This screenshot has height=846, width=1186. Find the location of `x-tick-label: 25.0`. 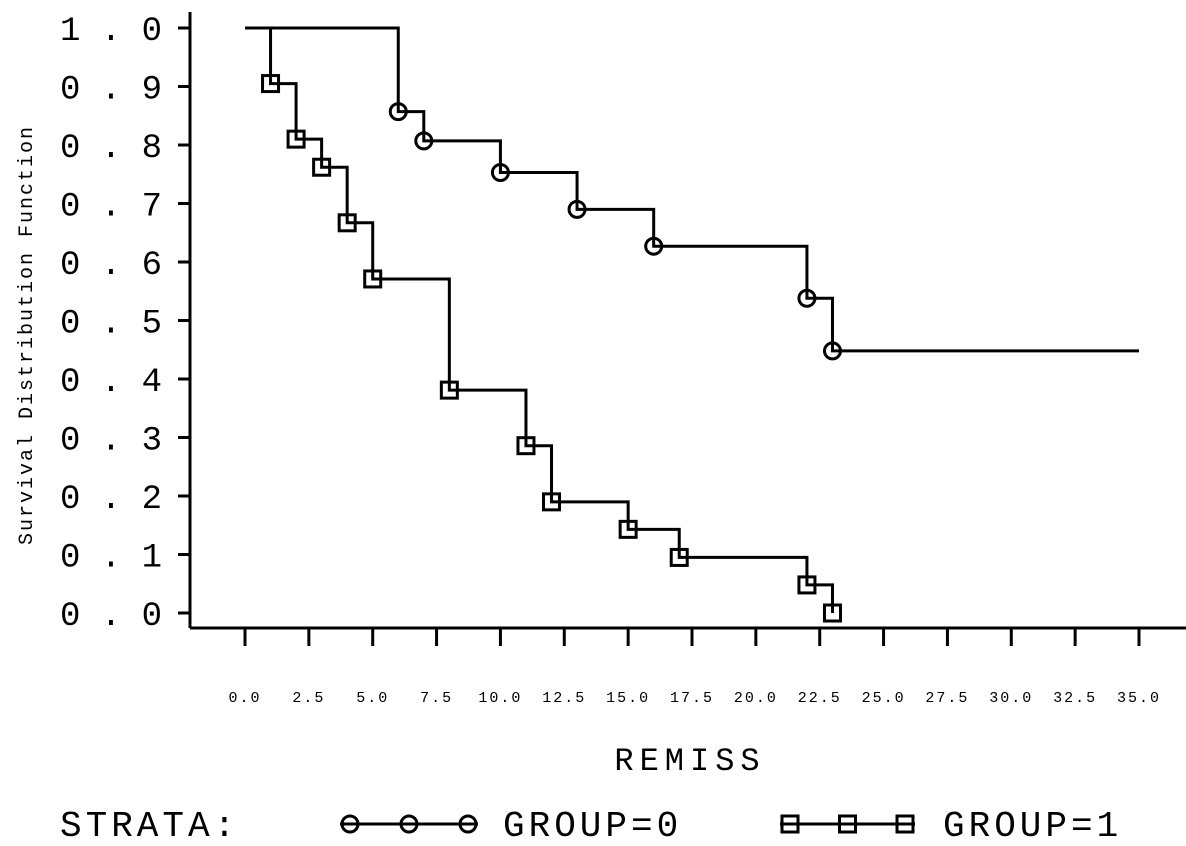

x-tick-label: 25.0 is located at coordinates (884, 698).